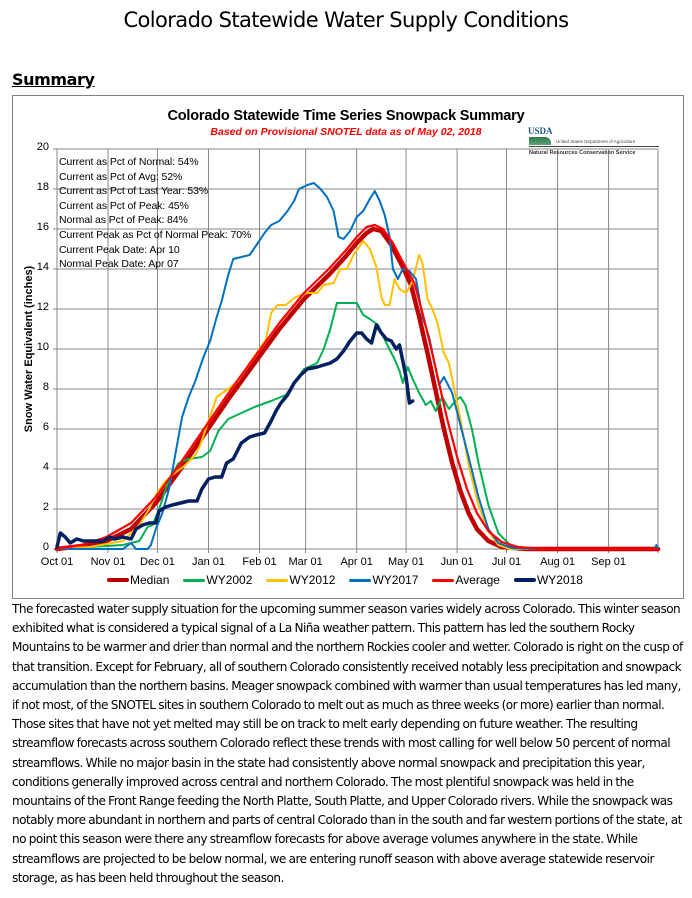 Image resolution: width=692 pixels, height=898 pixels. What do you see at coordinates (259, 562) in the screenshot?
I see `x-tick-label: Feb 01` at bounding box center [259, 562].